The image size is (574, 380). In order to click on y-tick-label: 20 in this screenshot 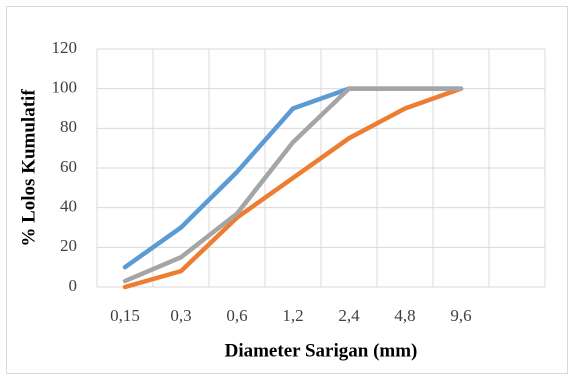, I will do `click(68, 245)`.